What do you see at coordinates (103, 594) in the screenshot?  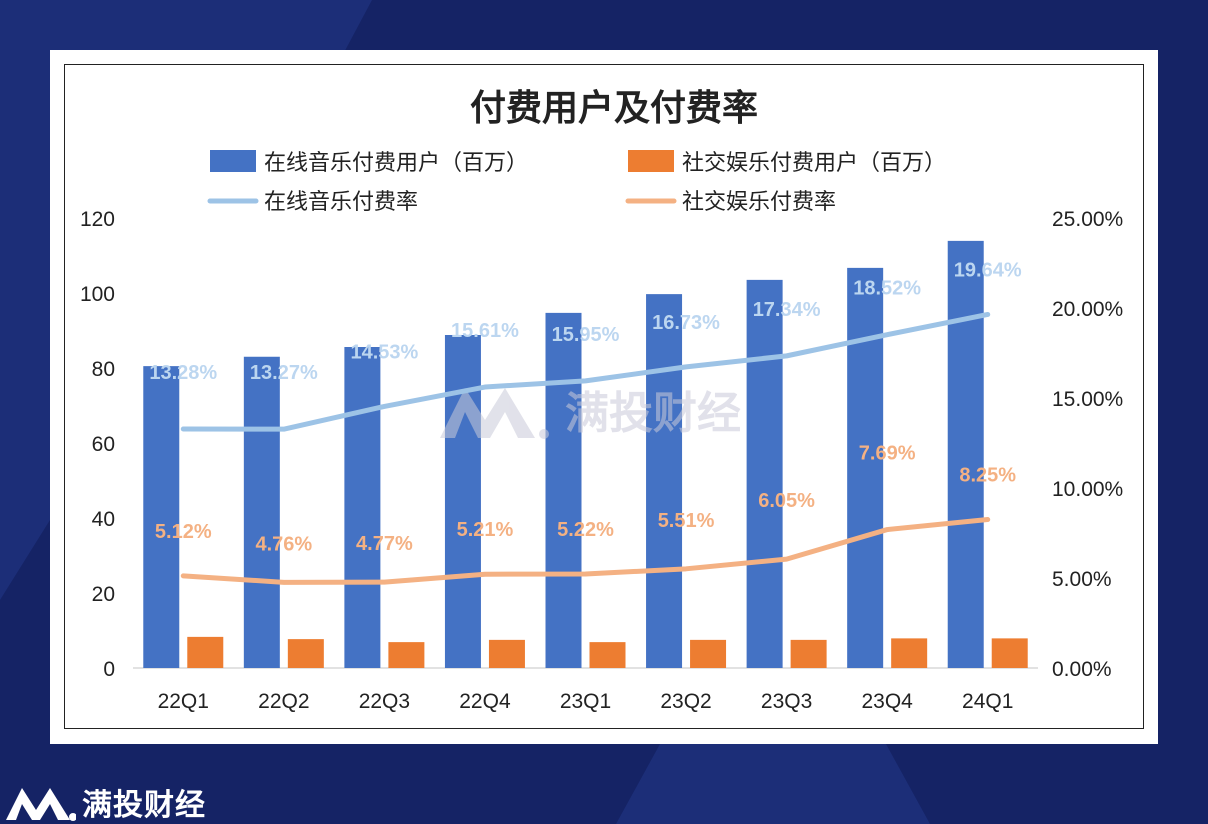 I see `y-left-tick-label: 20` at bounding box center [103, 594].